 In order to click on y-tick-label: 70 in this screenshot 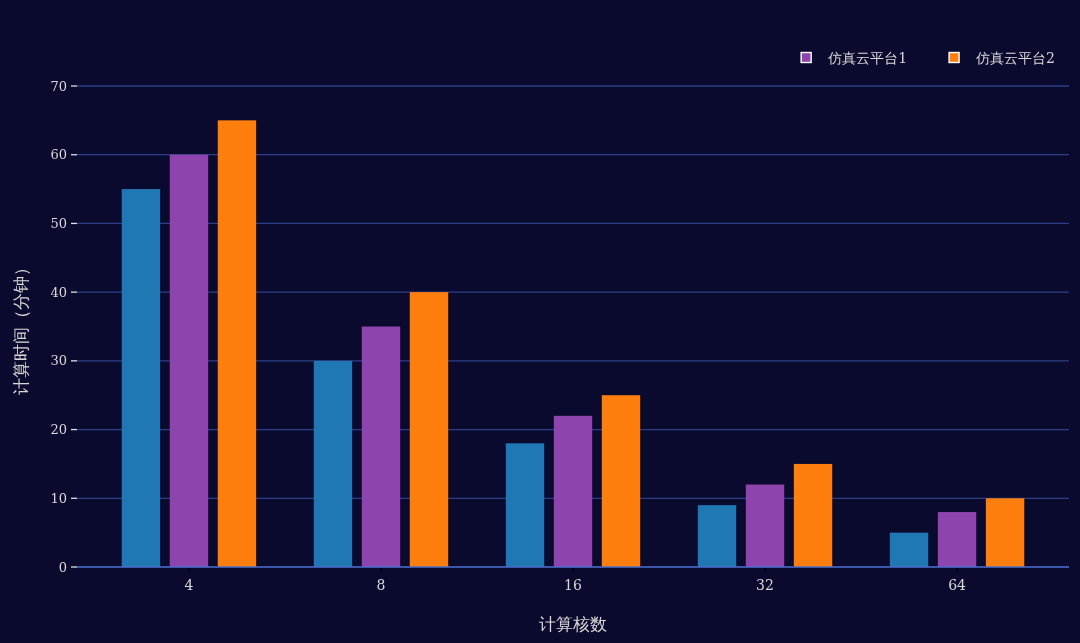, I will do `click(58, 86)`.